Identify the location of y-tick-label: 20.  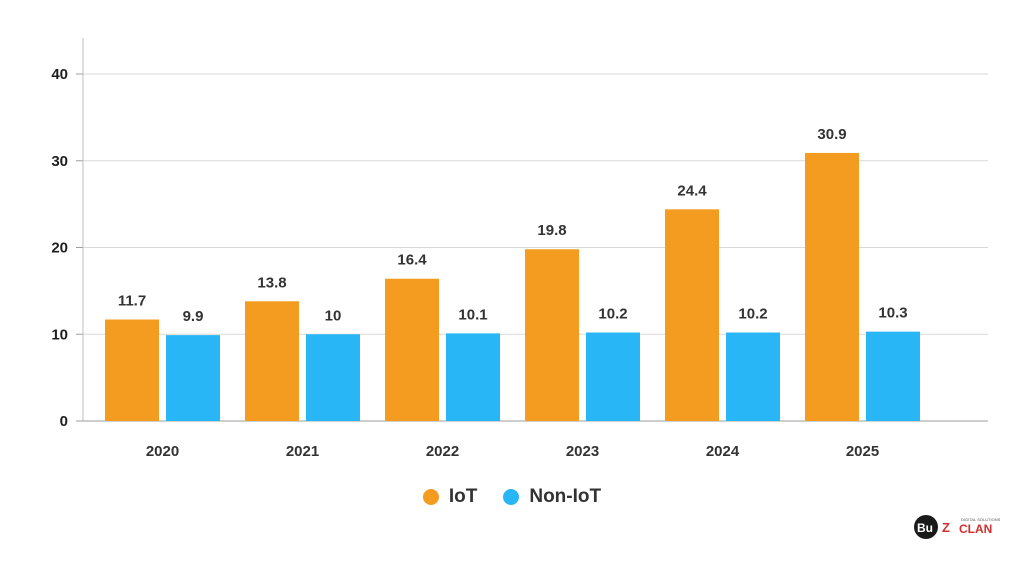
(59, 248).